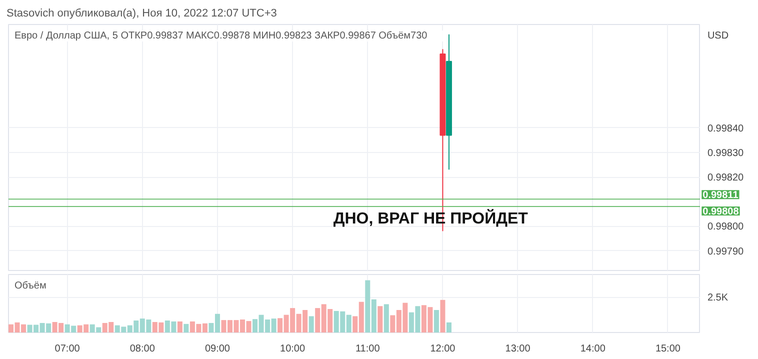 This screenshot has height=359, width=758. What do you see at coordinates (720, 196) in the screenshot?
I see `ref-line-label: 0.99811` at bounding box center [720, 196].